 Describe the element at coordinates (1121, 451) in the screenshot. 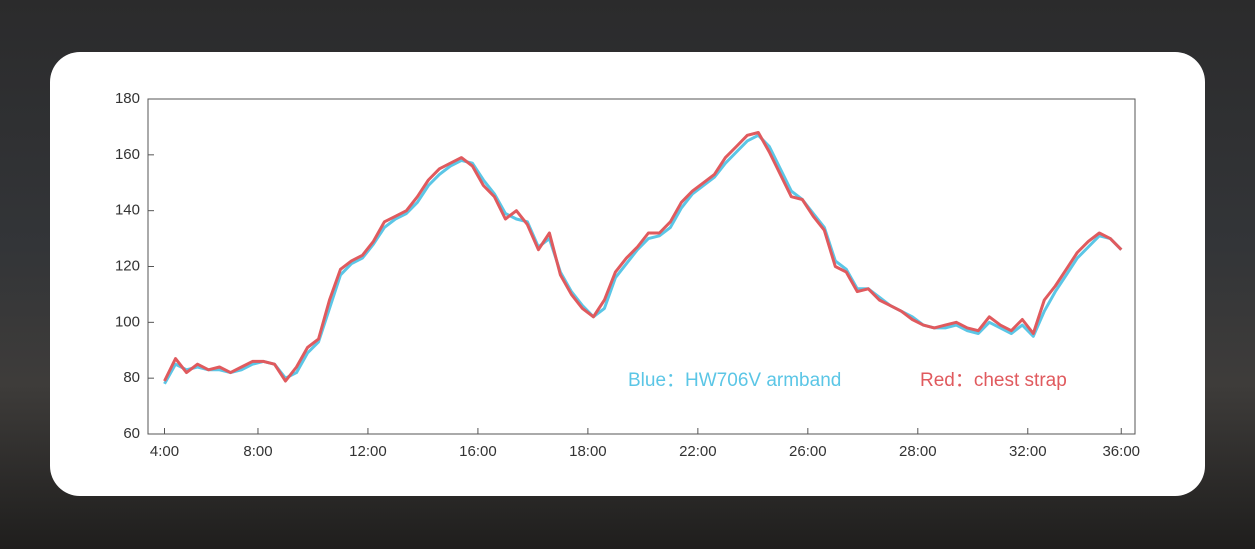

I see `x-tick-label: 36:00` at that location.